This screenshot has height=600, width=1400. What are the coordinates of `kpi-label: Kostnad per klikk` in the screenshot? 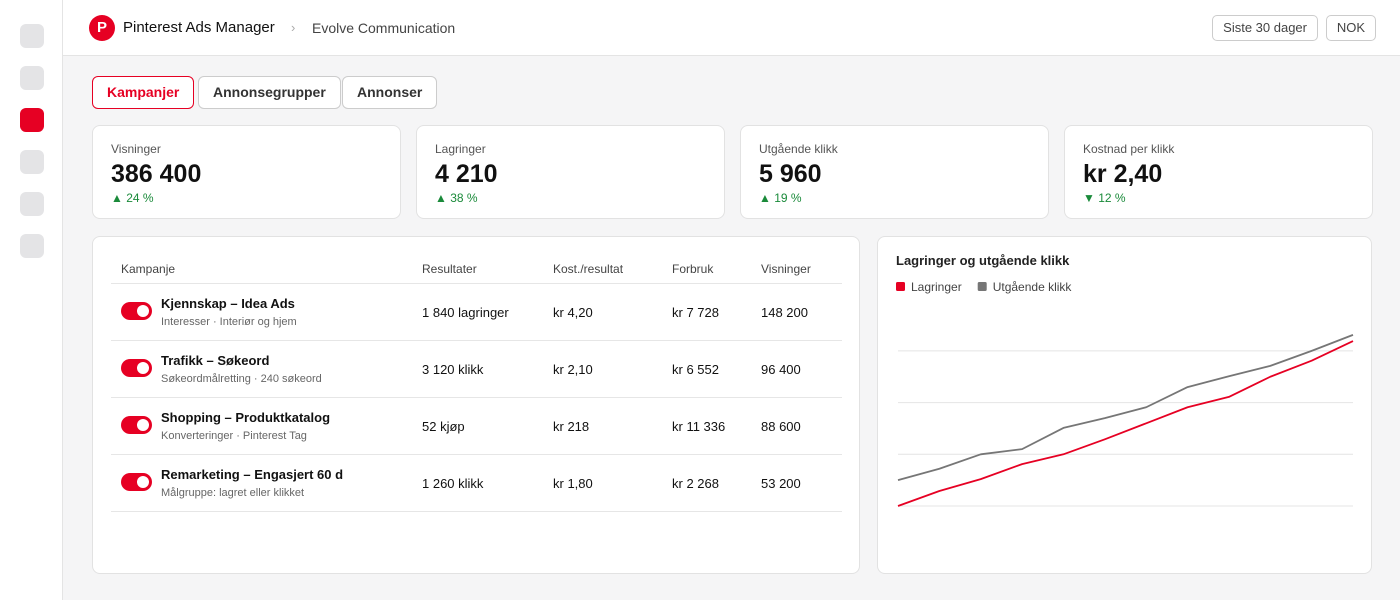 It's located at (1129, 149).